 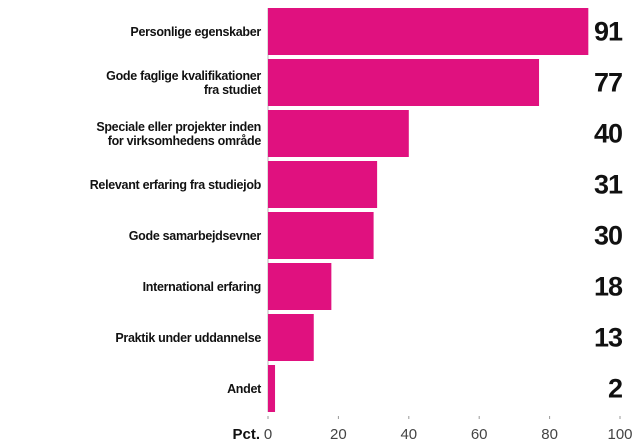 What do you see at coordinates (620, 434) in the screenshot?
I see `x-tick-label: 100` at bounding box center [620, 434].